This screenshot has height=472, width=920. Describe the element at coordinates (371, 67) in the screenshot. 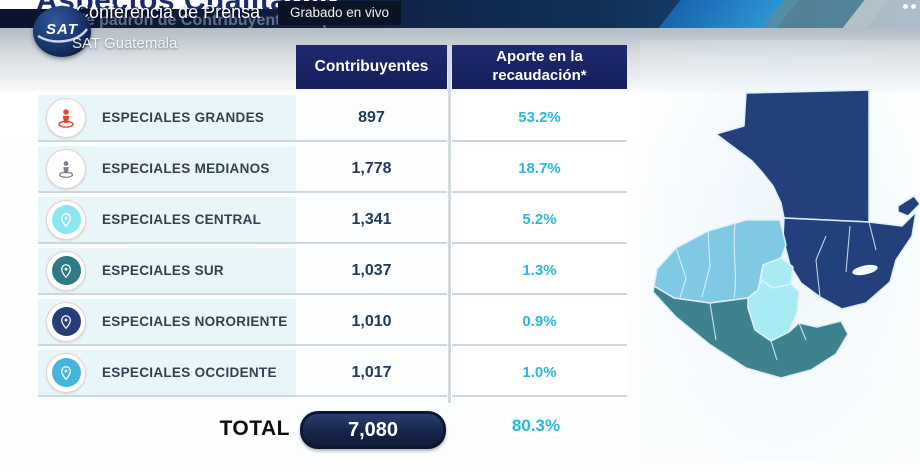

I see `column-header-contribuyentes: Contribuyentes` at that location.